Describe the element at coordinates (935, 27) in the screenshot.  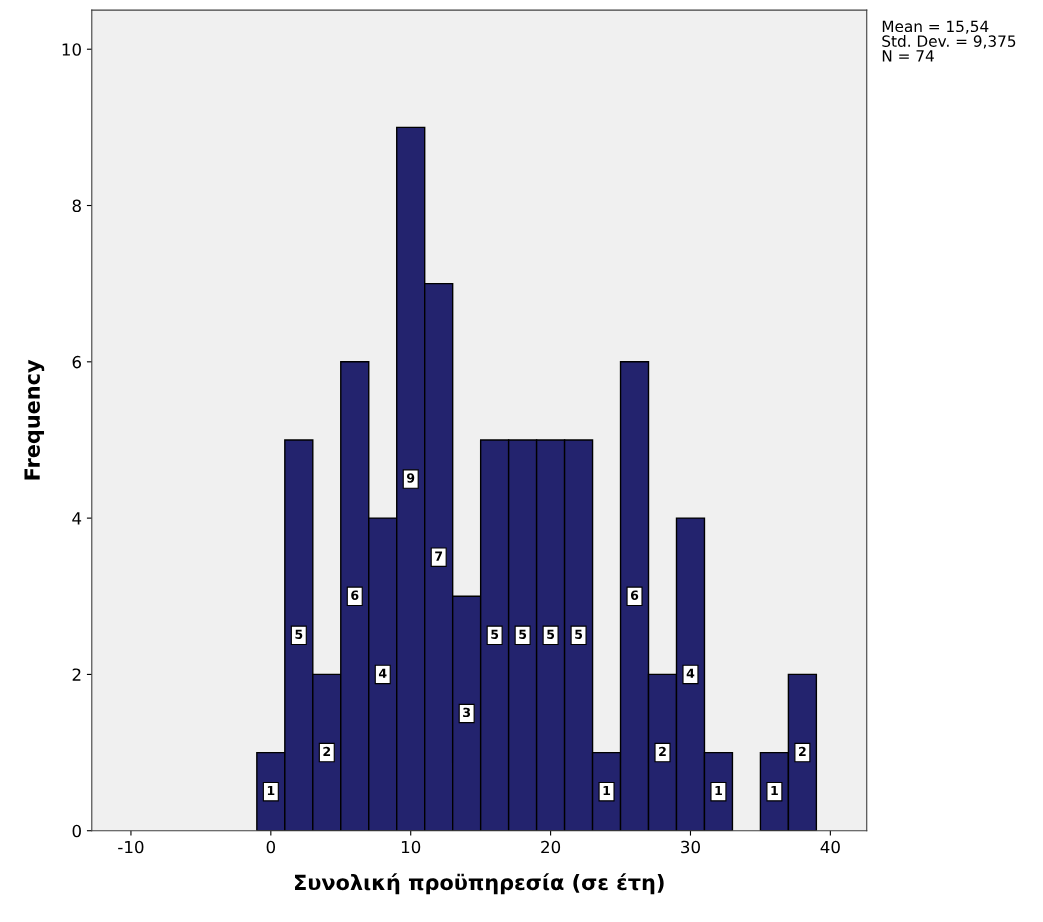
I see `text: Mean = 15,54` at that location.